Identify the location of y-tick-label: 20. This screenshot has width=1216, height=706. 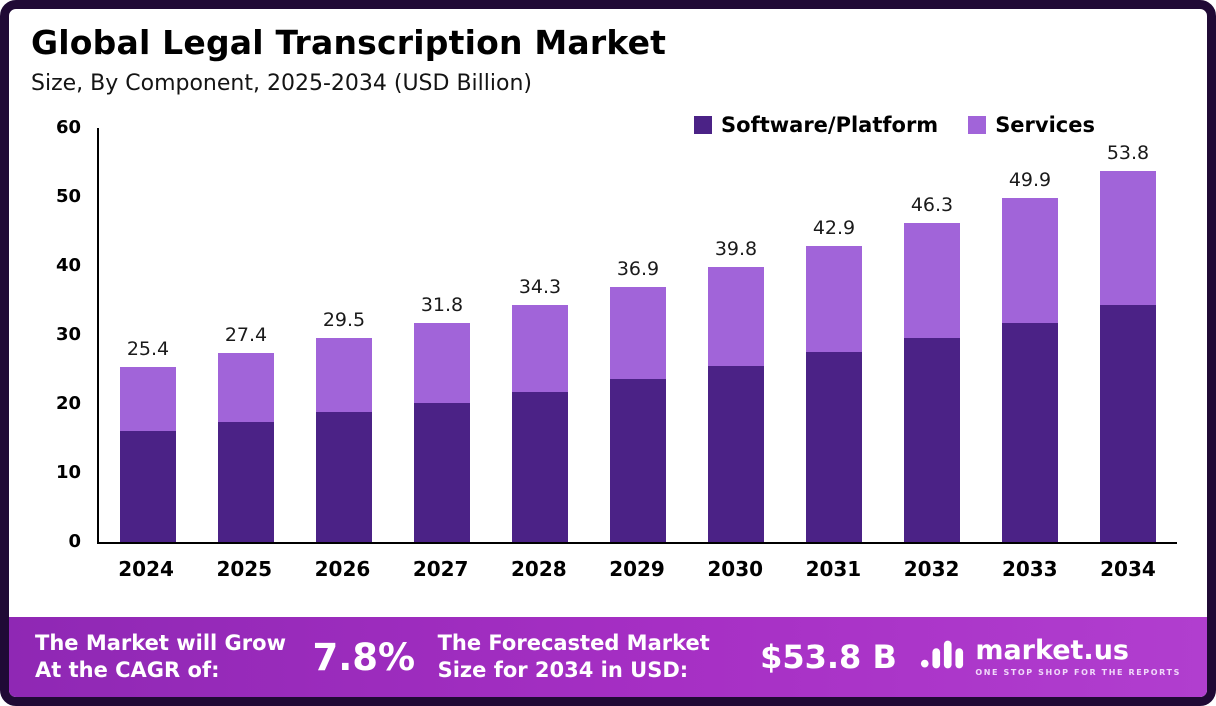
(68, 403).